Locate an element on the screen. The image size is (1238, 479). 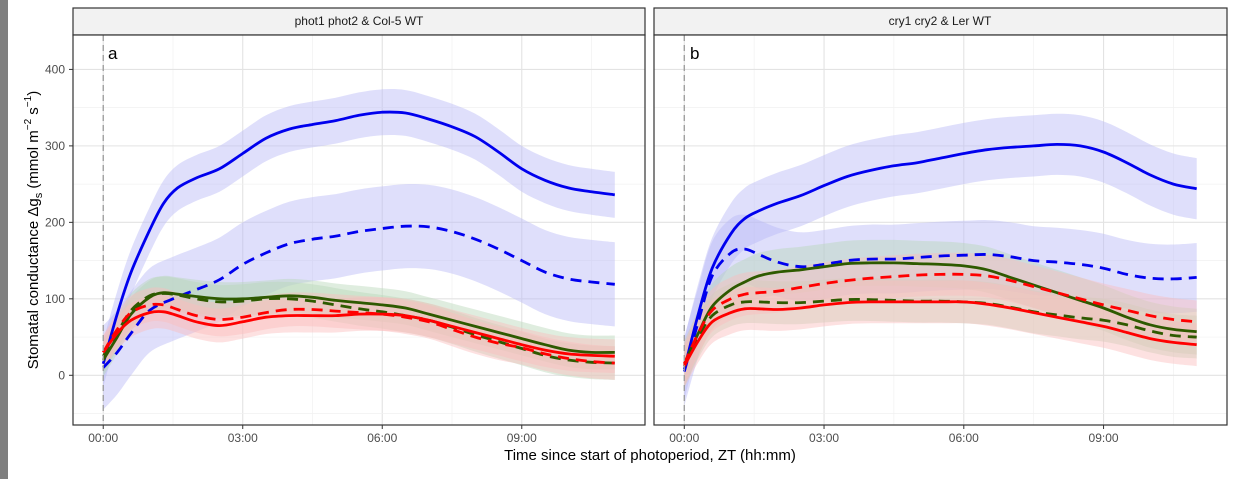
y-axis-title: Stomatal conductance Δgs (mmol m−2 s−1) is located at coordinates (34, 230).